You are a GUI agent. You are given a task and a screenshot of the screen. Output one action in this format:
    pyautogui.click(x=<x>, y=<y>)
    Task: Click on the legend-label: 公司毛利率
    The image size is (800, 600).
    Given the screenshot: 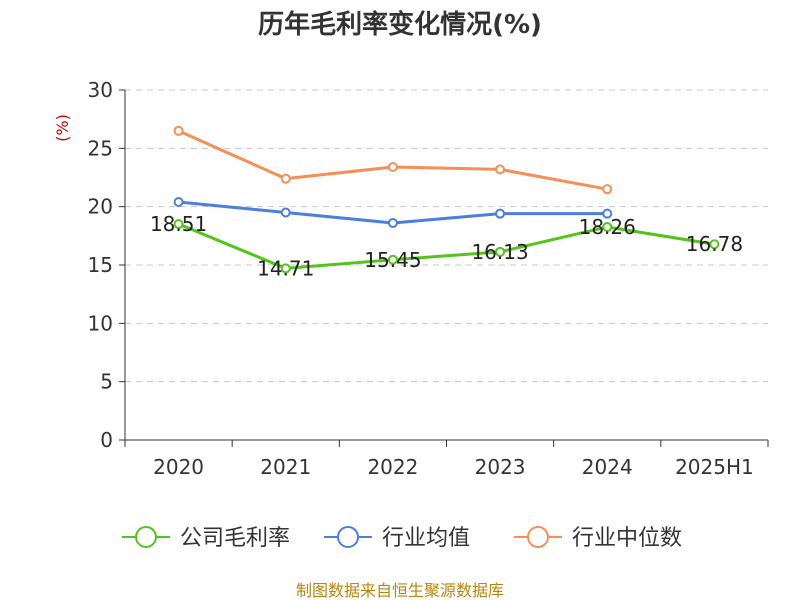 What is the action you would take?
    pyautogui.click(x=235, y=538)
    